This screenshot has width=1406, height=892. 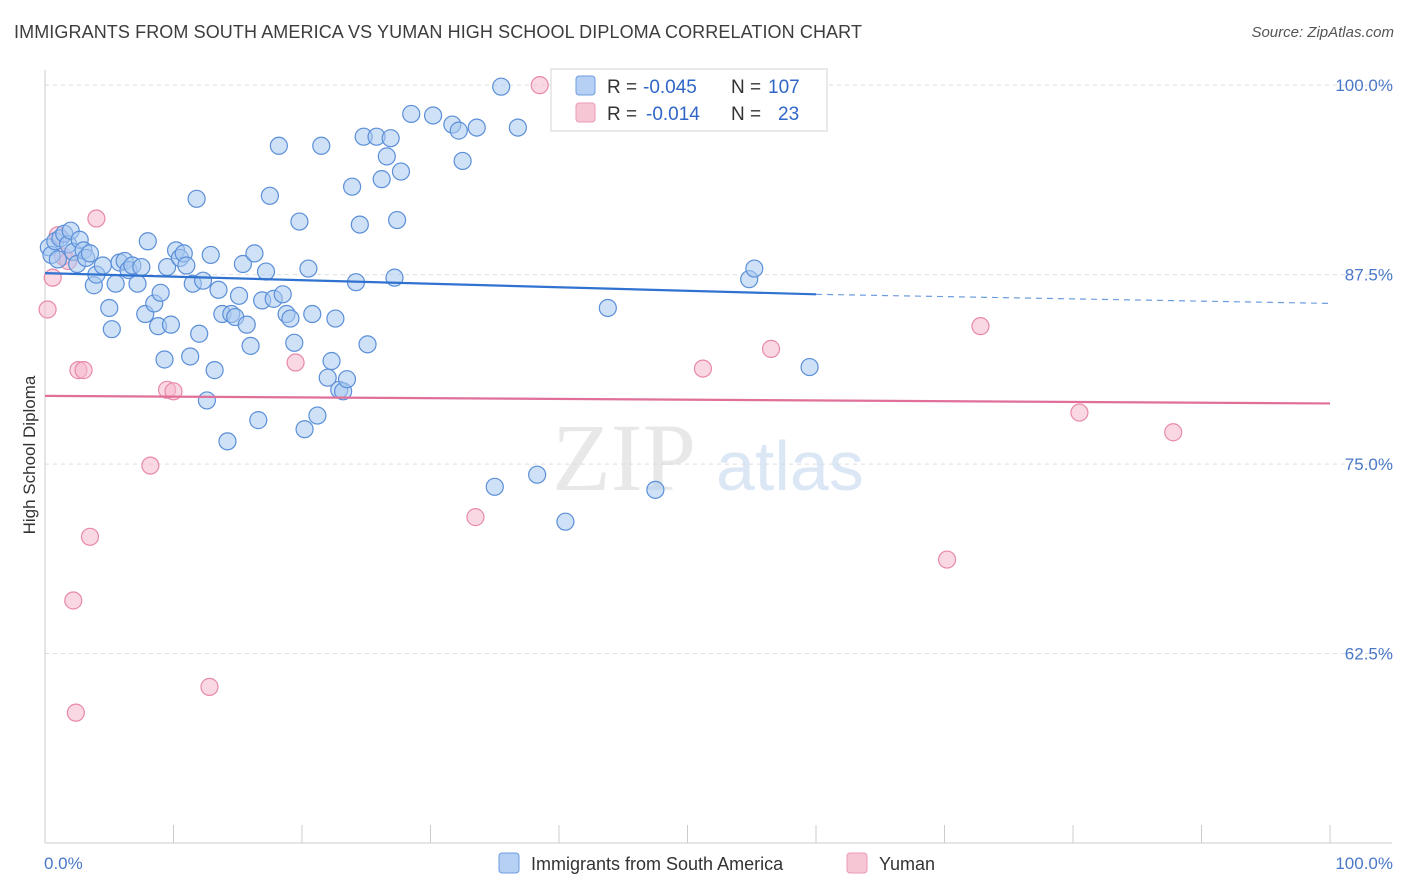 What do you see at coordinates (687, 399) in the screenshot?
I see `yuman-trend-line` at bounding box center [687, 399].